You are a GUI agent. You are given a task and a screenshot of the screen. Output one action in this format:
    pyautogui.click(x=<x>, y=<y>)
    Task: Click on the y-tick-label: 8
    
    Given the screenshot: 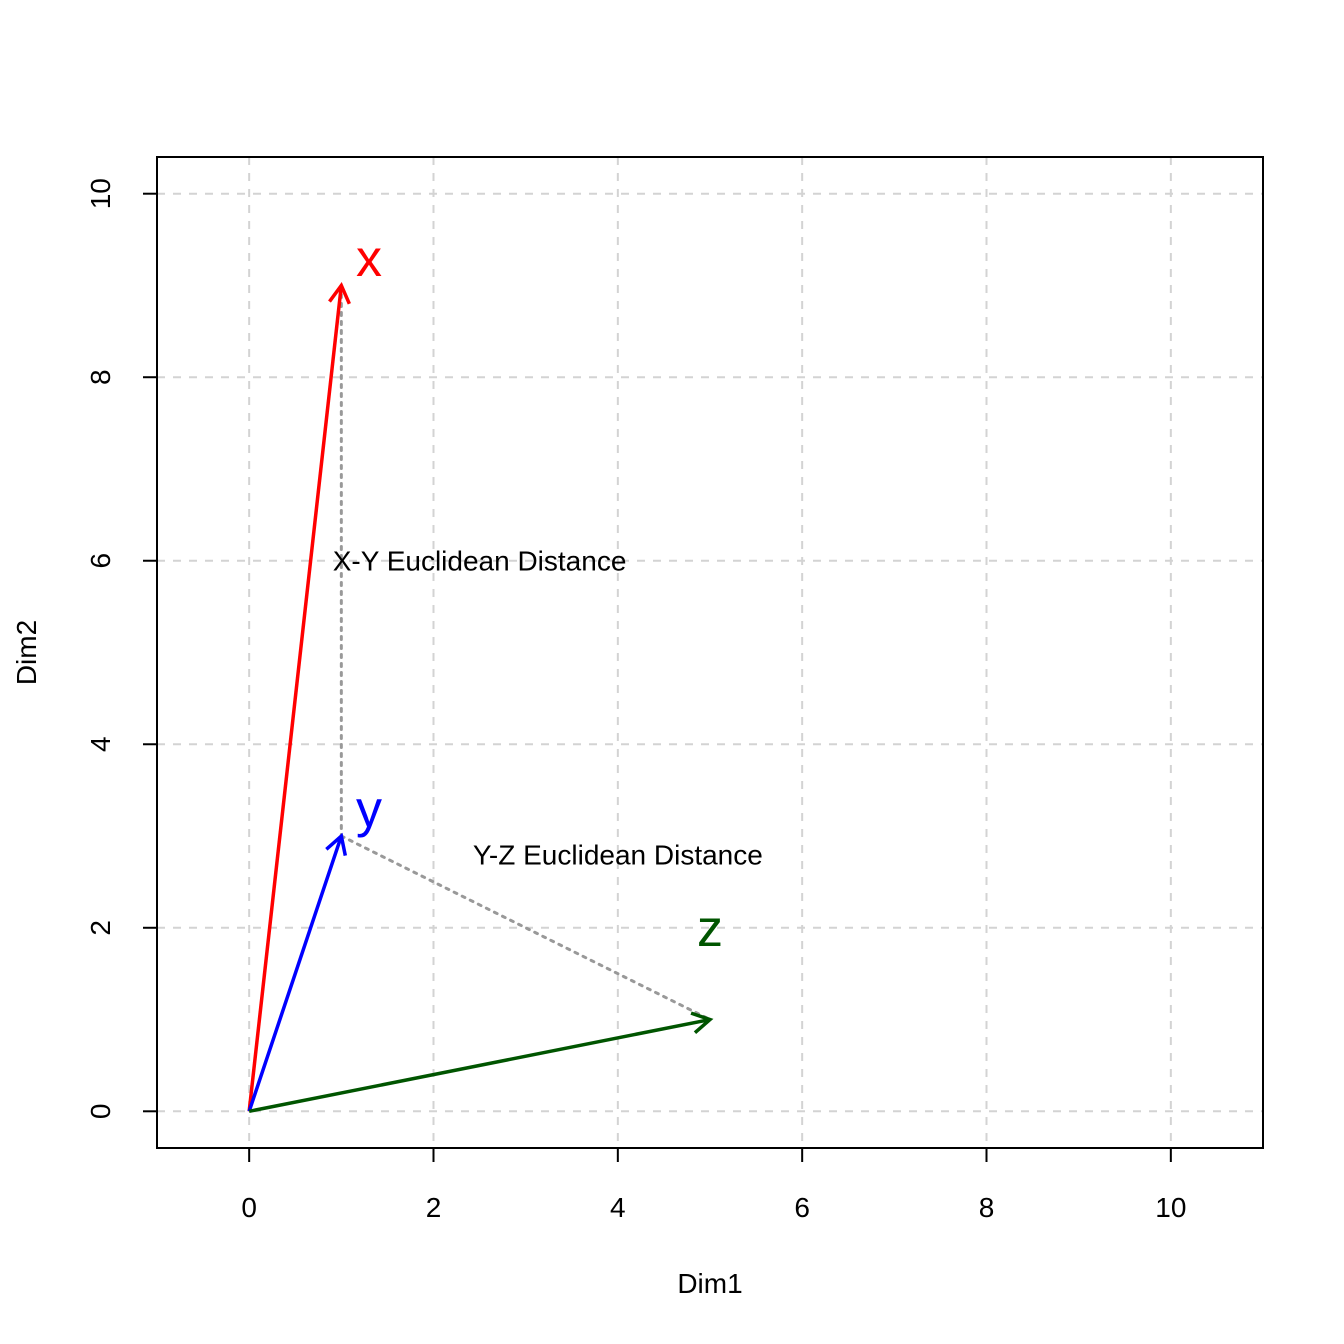 What is the action you would take?
    pyautogui.click(x=100, y=377)
    